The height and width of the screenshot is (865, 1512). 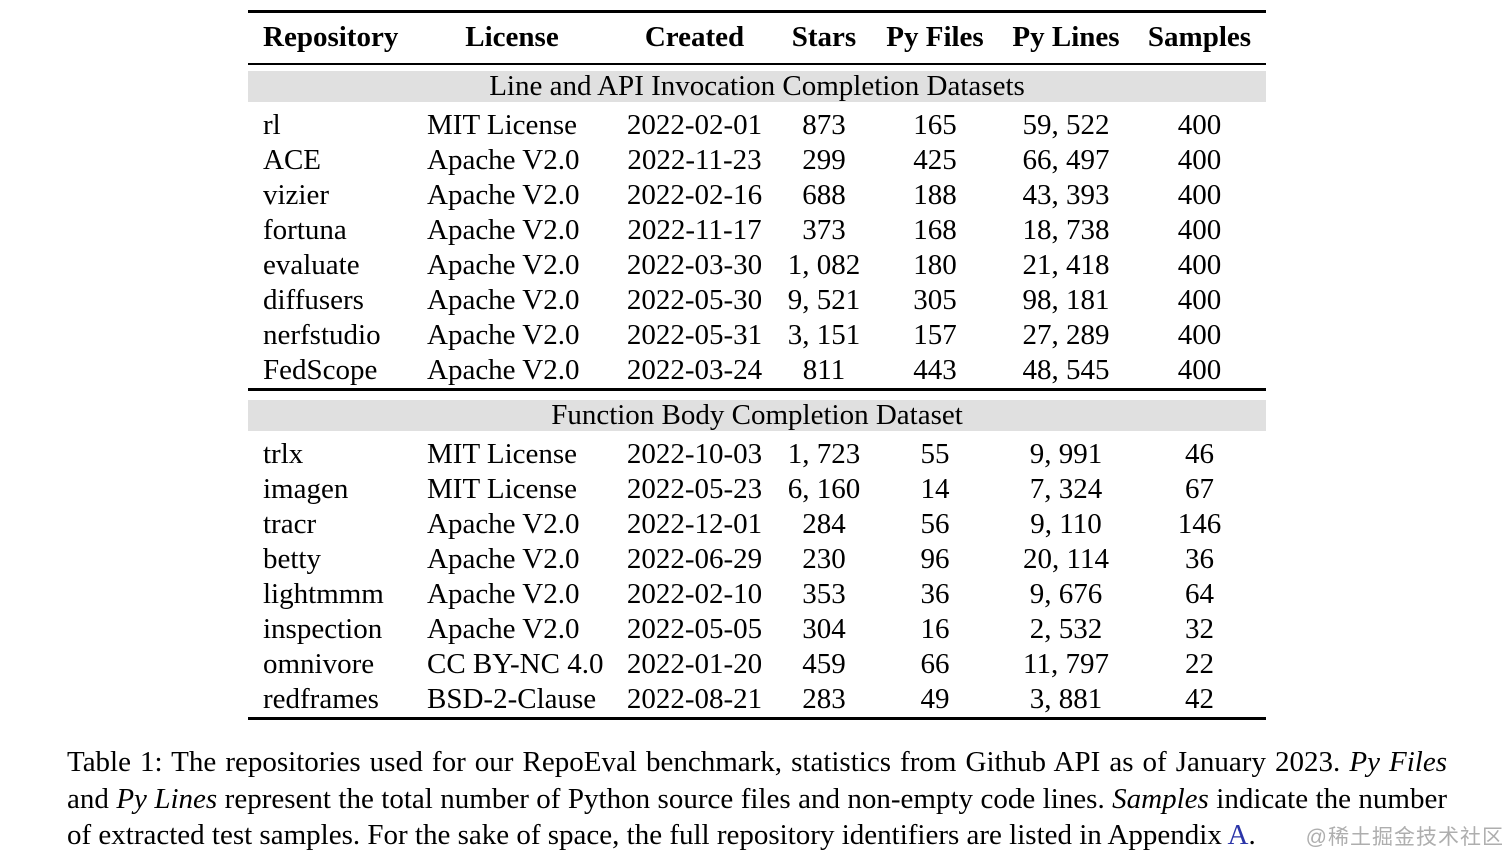 What do you see at coordinates (512, 38) in the screenshot?
I see `col-header-license: License` at bounding box center [512, 38].